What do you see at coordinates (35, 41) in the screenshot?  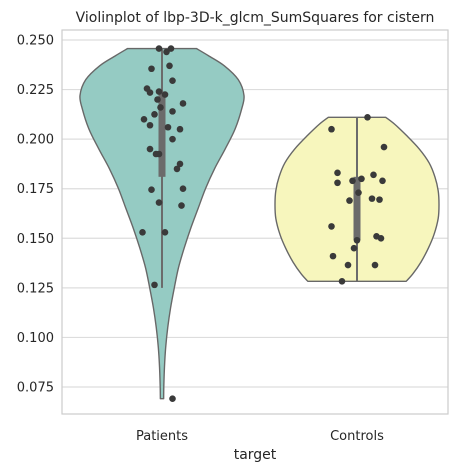 I see `y-tick-label: 0.250` at bounding box center [35, 41].